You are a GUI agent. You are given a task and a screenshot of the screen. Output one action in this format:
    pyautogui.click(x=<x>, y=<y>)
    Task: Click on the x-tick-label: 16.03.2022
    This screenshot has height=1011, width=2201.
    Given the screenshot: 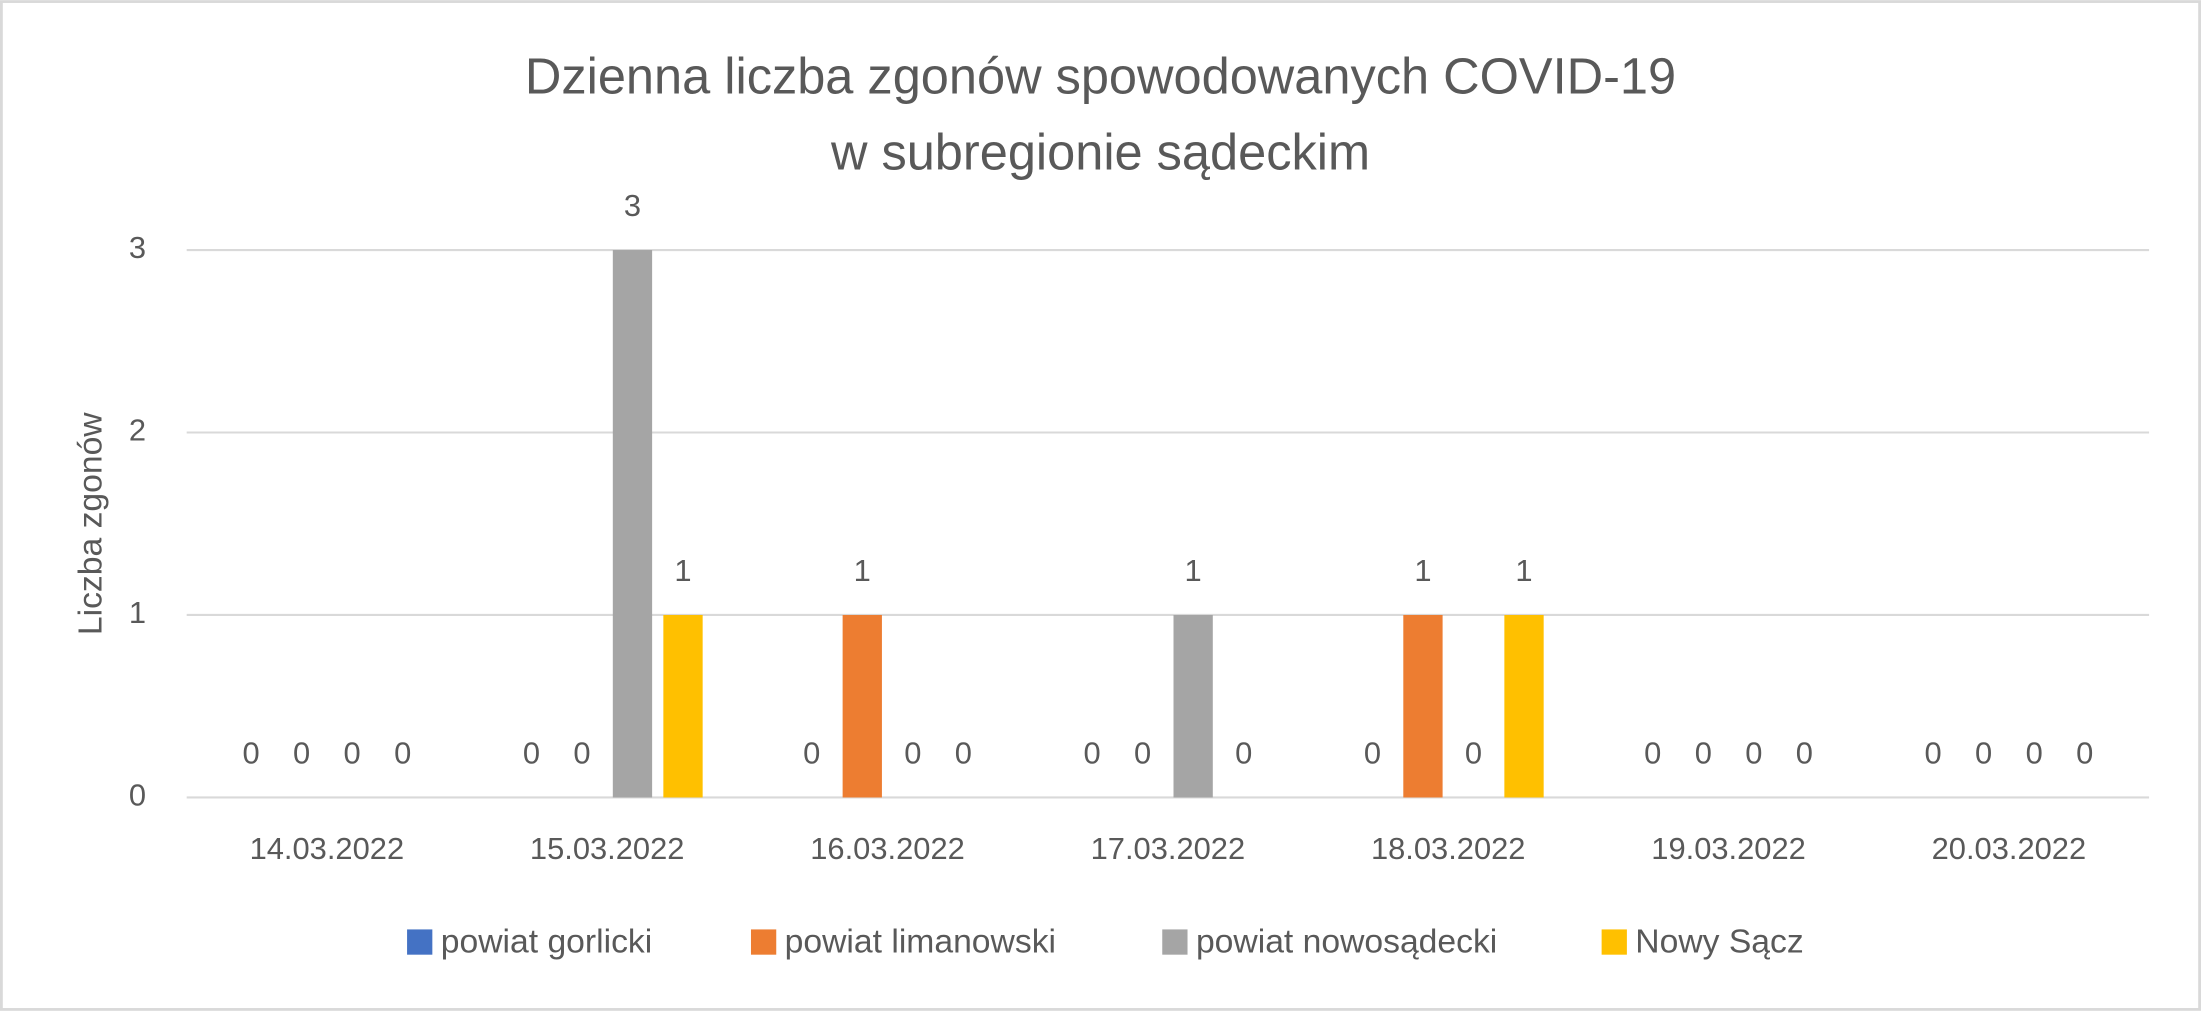 What is the action you would take?
    pyautogui.click(x=887, y=848)
    